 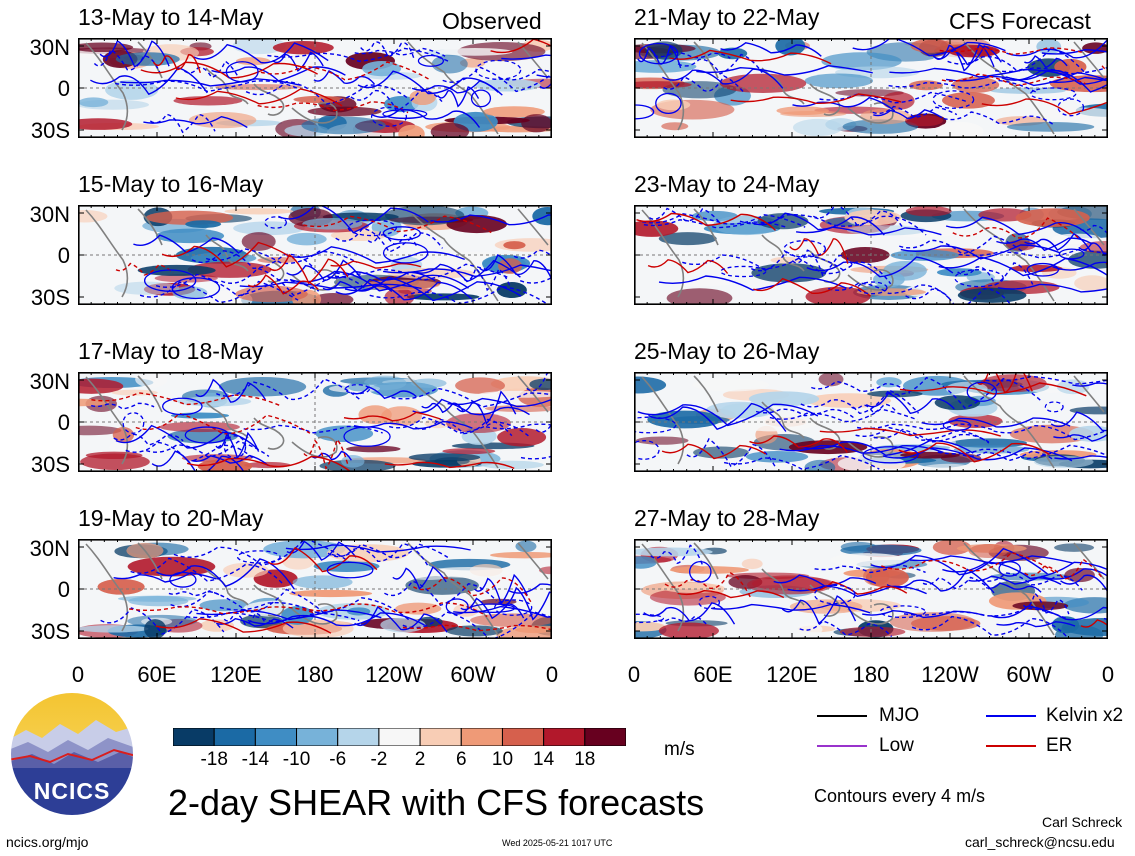 I want to click on lat-label-30n: 30N, so click(x=49, y=214).